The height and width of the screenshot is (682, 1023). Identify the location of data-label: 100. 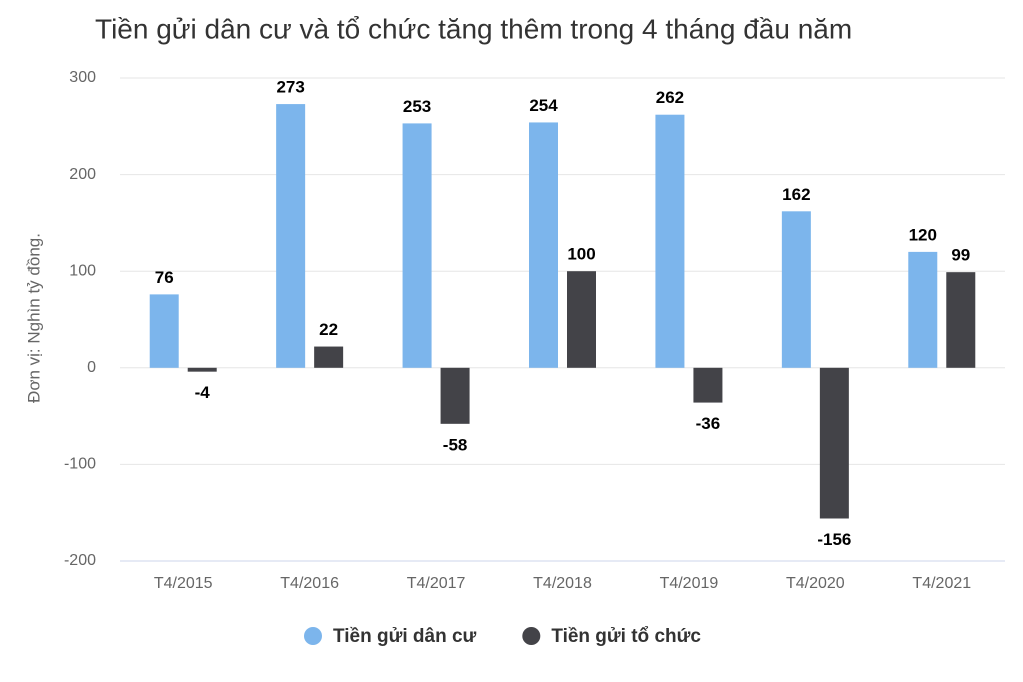
(581, 254).